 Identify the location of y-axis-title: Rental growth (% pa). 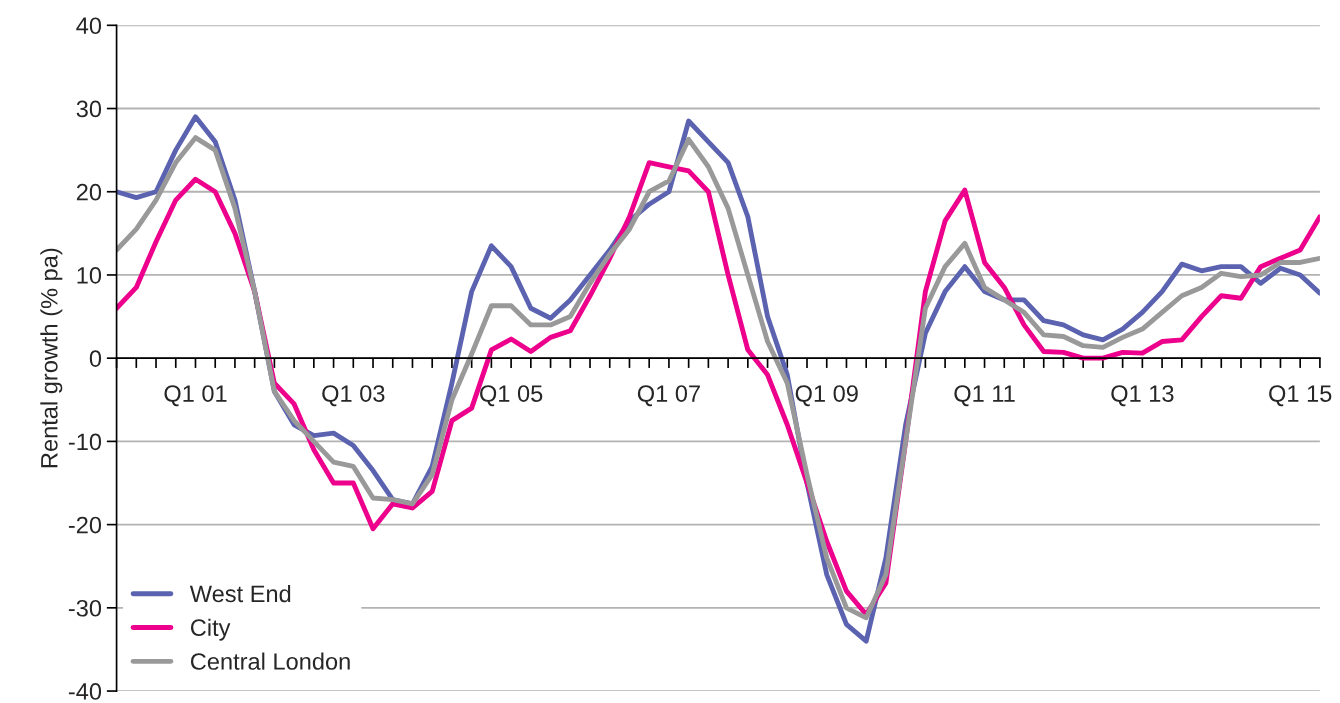
(51, 358).